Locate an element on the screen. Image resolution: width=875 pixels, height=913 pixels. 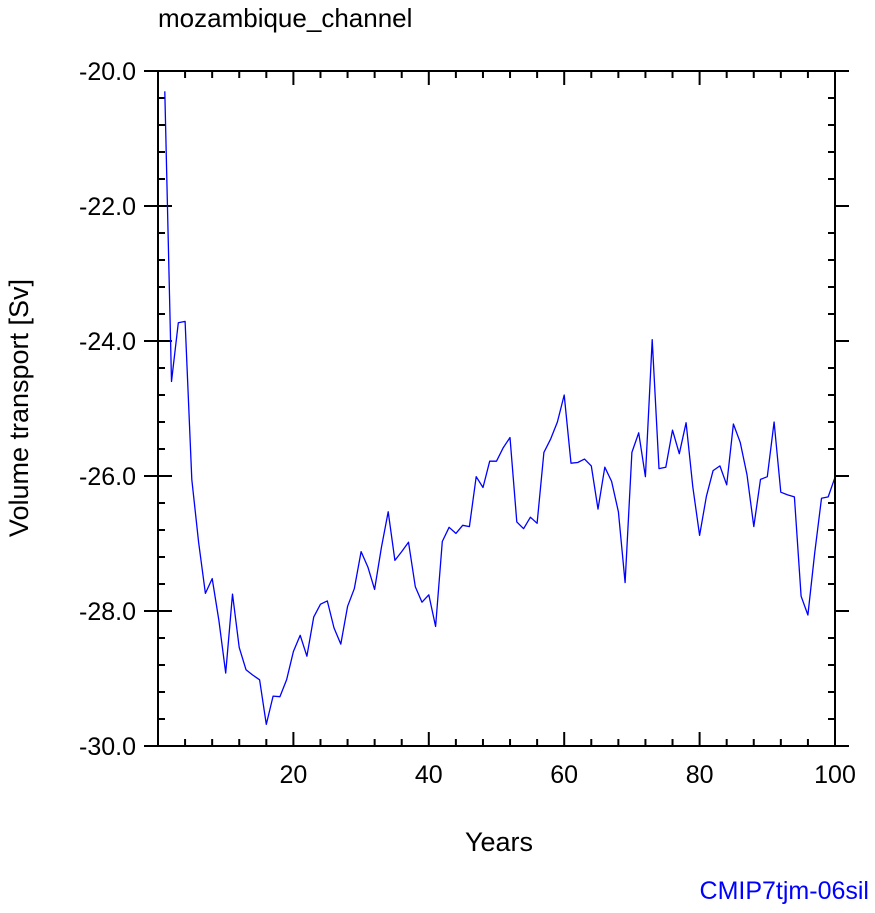
y-axis-title: Volume transport [Sv] is located at coordinates (19, 408).